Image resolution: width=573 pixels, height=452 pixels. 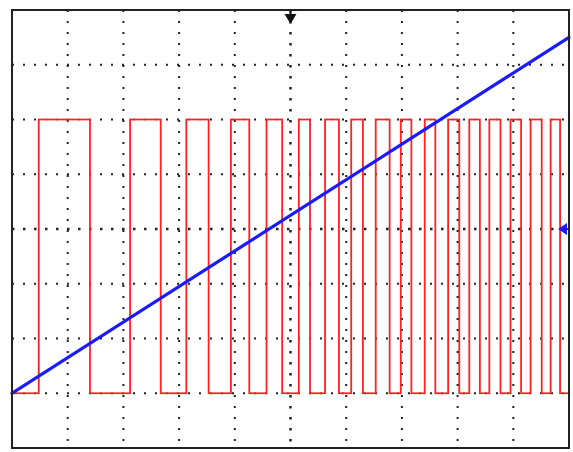 What do you see at coordinates (562, 229) in the screenshot?
I see `trigger-level-marker` at bounding box center [562, 229].